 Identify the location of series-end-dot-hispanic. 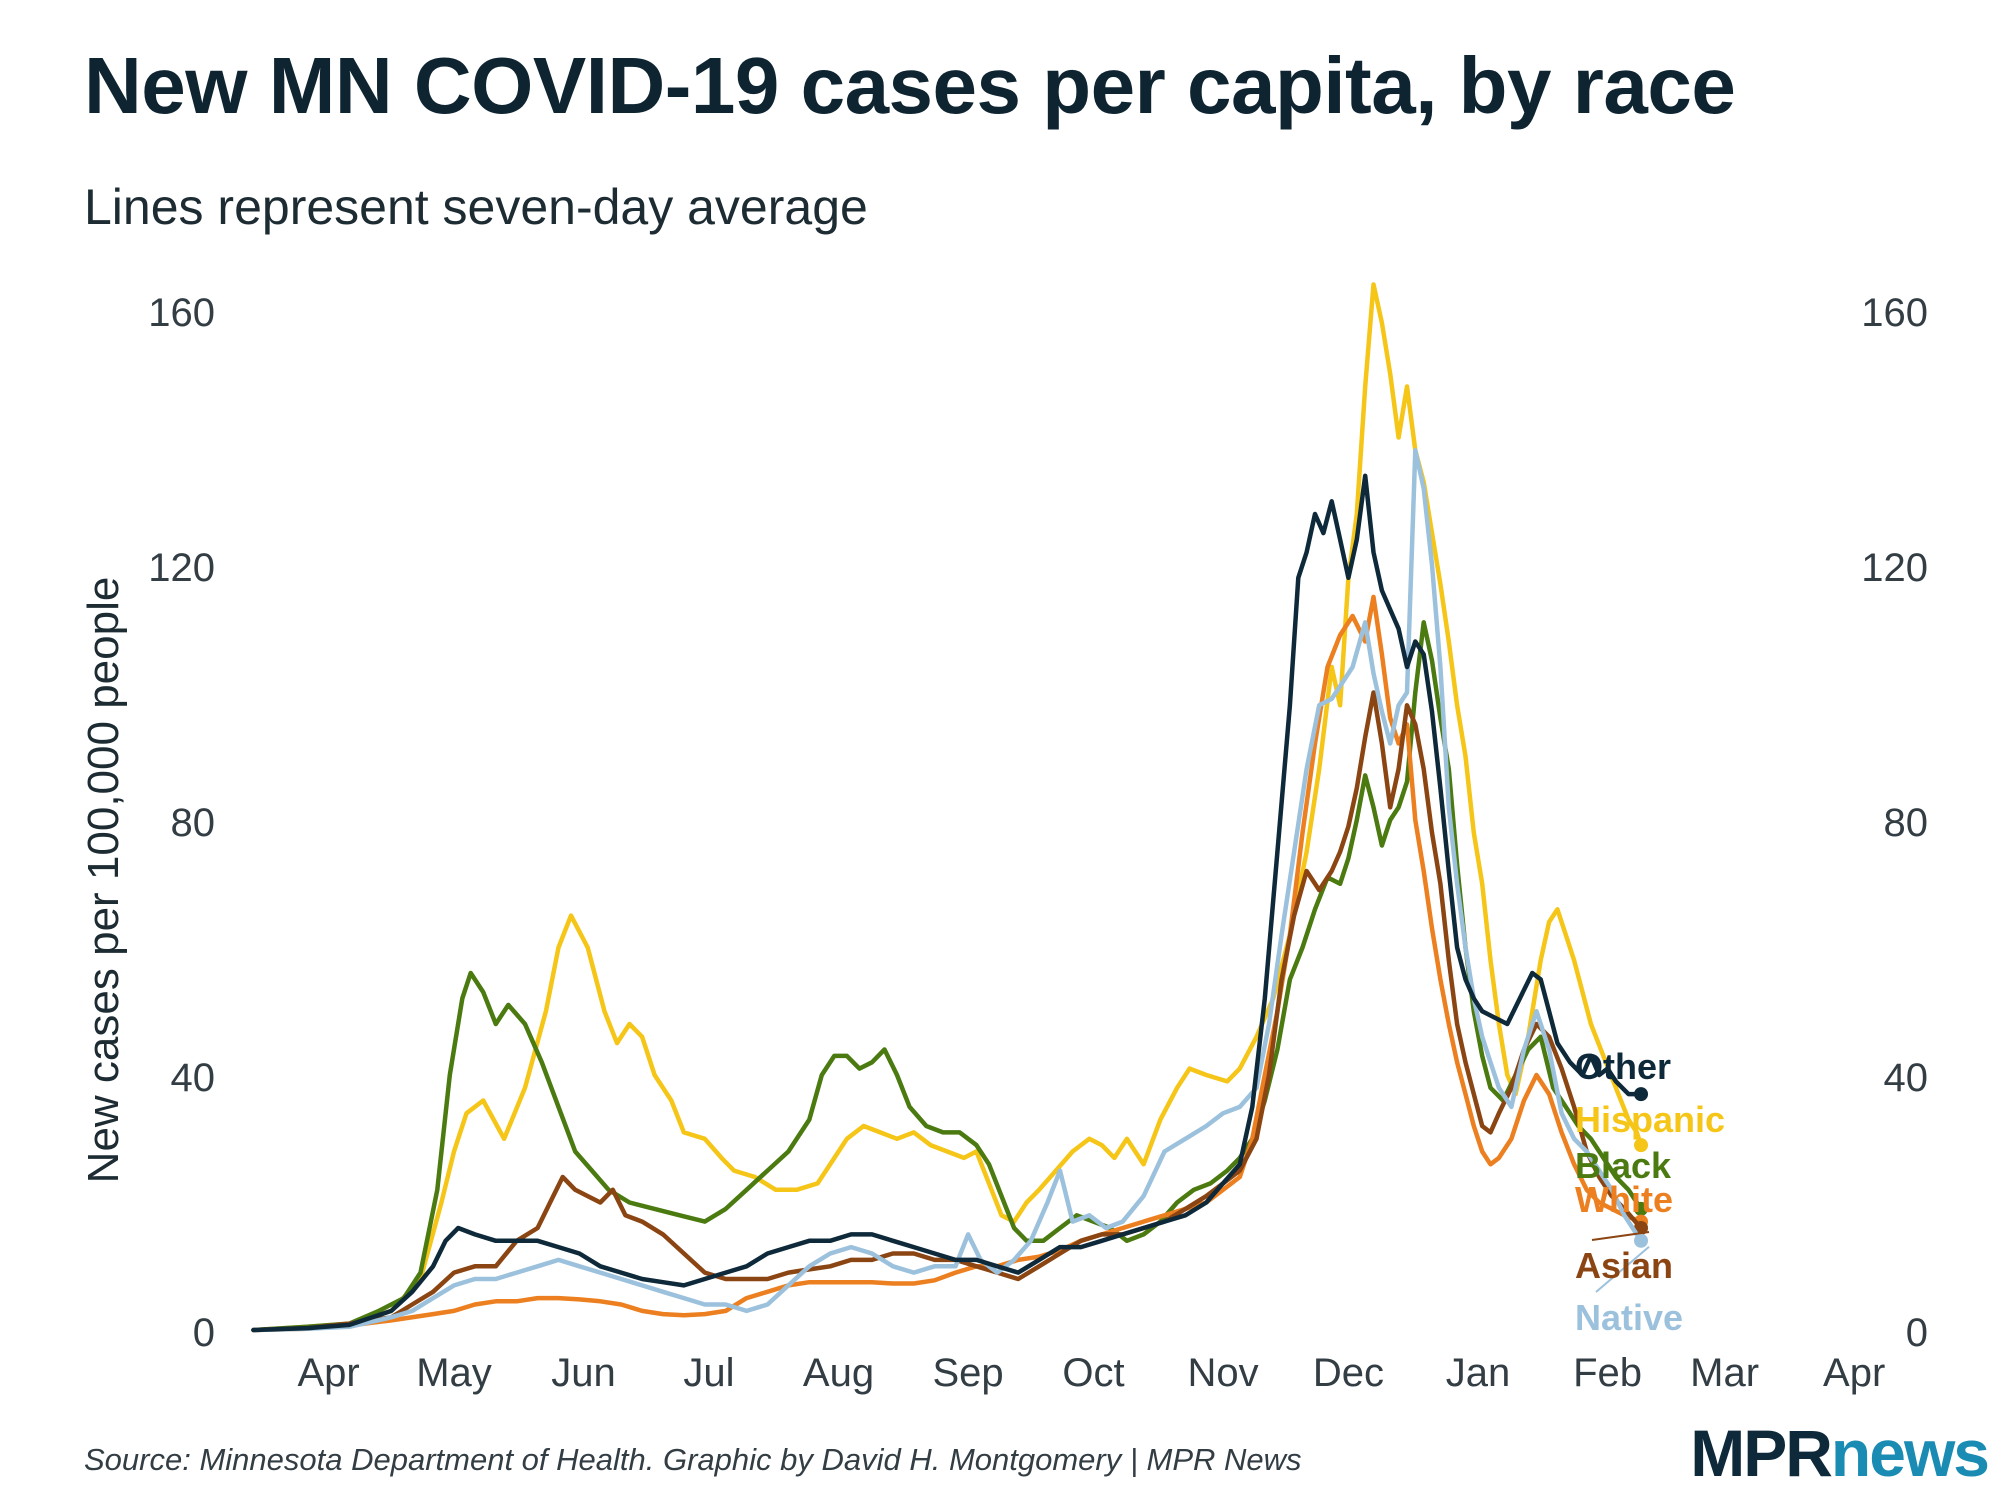
(1641, 1145).